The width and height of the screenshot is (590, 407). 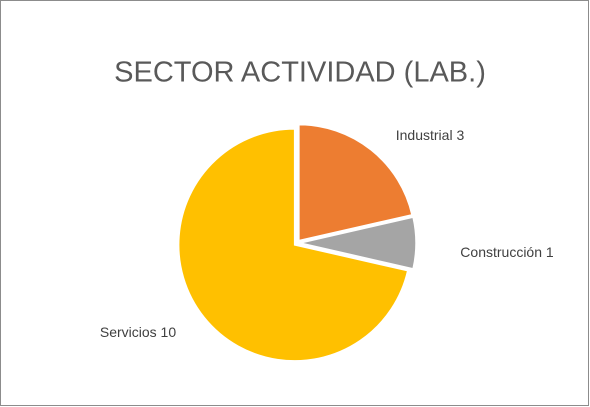 What do you see at coordinates (300, 73) in the screenshot?
I see `chart-title: SECTOR ACTIVIDAD (LAB.)` at bounding box center [300, 73].